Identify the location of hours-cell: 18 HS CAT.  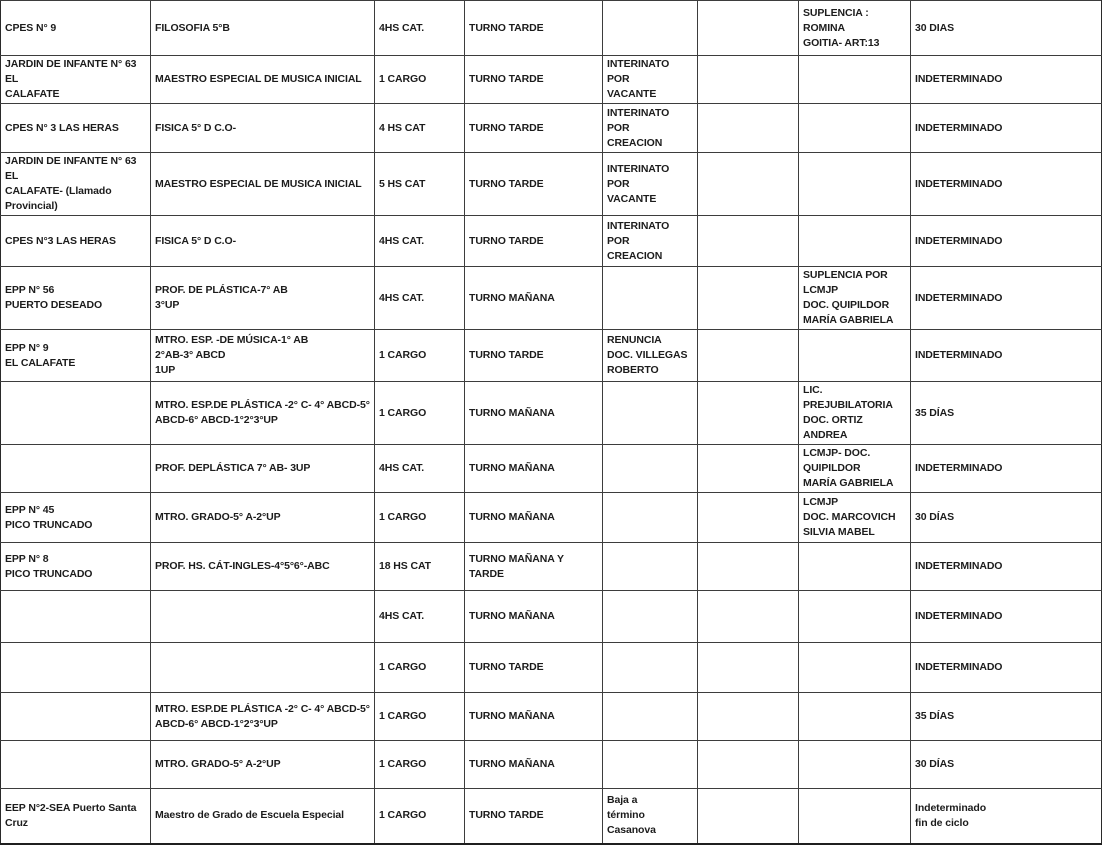
(419, 566).